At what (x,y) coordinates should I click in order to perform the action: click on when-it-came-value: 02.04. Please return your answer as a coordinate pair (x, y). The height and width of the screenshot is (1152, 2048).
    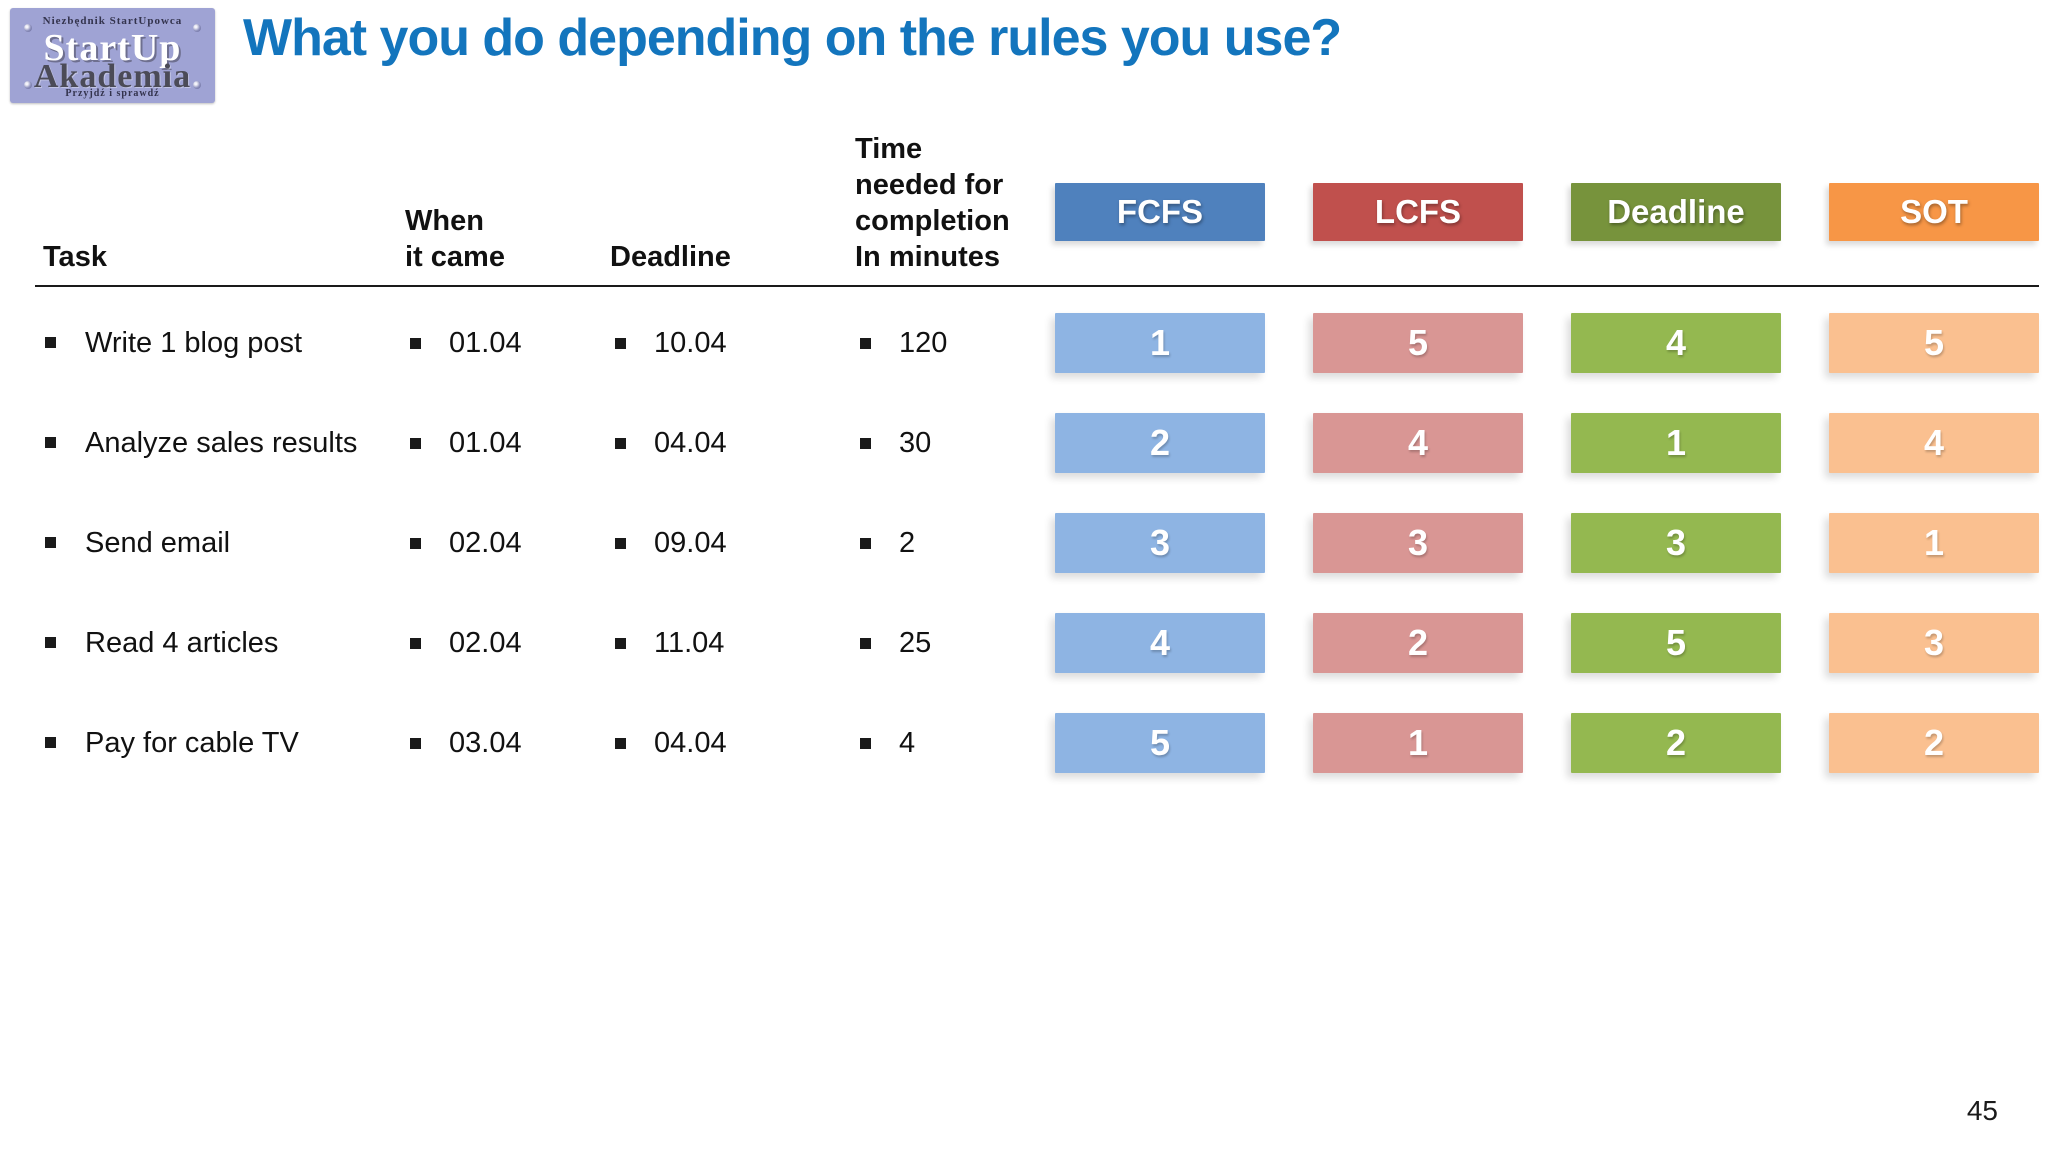
    Looking at the image, I should click on (485, 643).